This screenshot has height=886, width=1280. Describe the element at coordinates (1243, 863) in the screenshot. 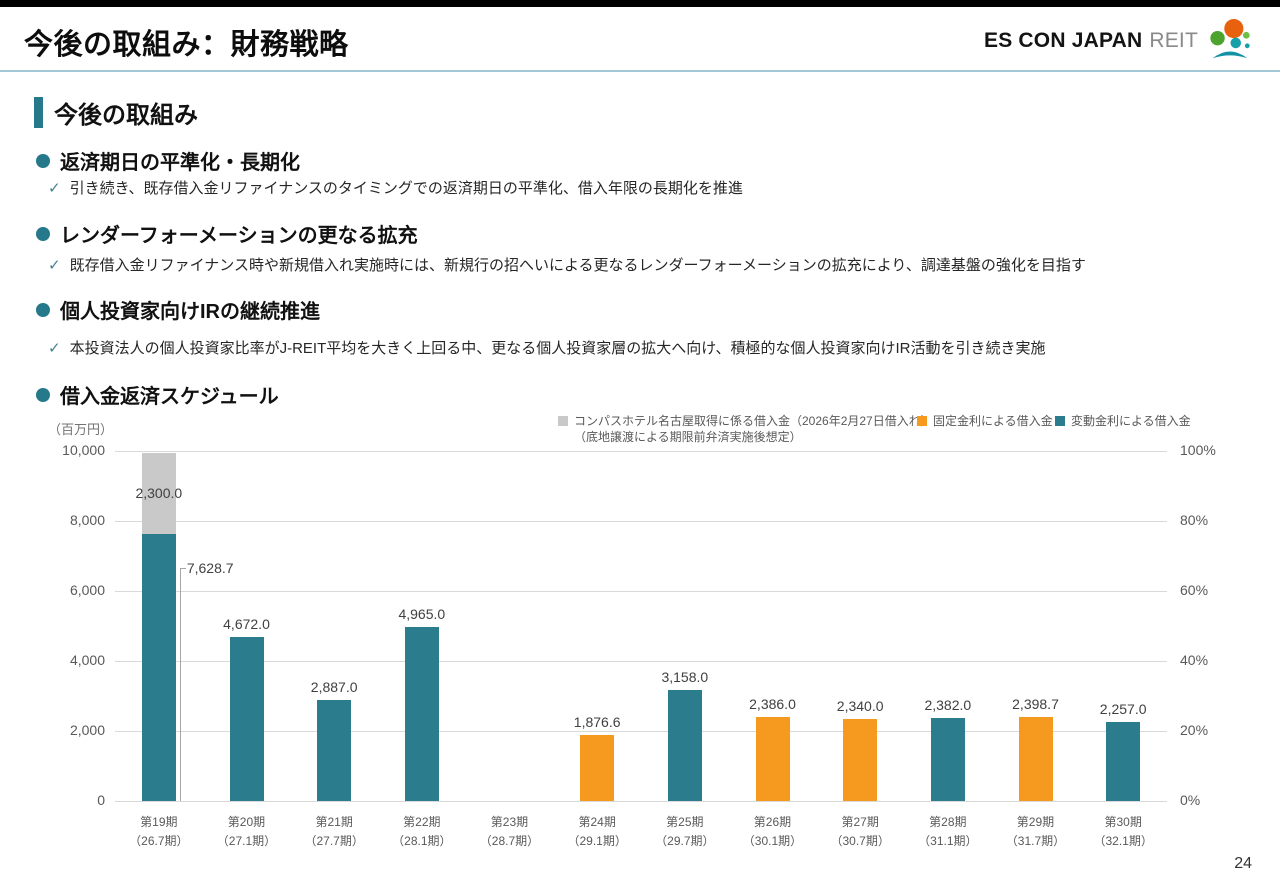

I see `page-number: 24` at that location.